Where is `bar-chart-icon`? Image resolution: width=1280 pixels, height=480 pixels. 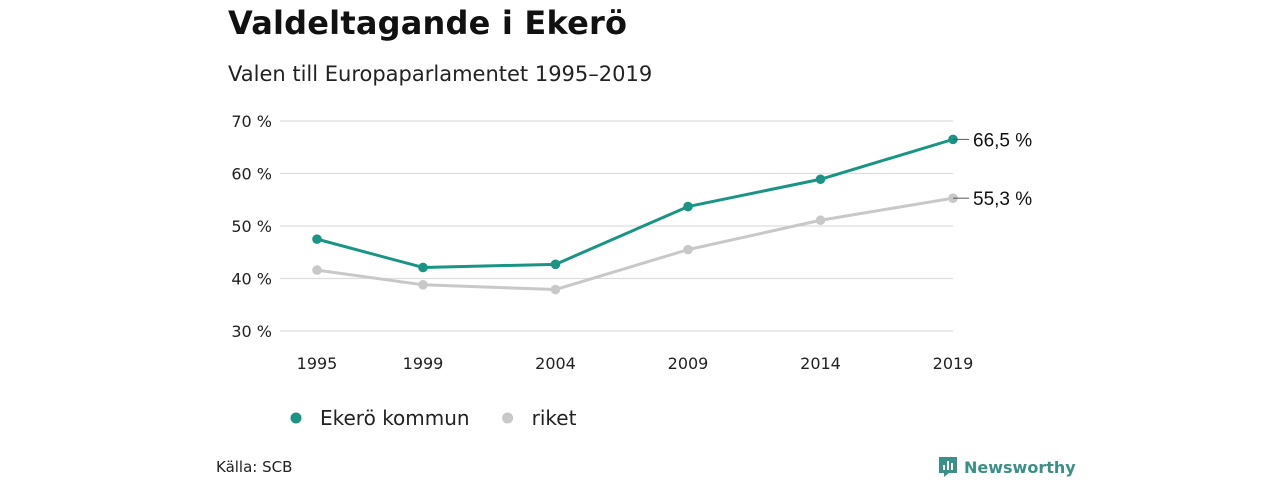
bar-chart-icon is located at coordinates (948, 467).